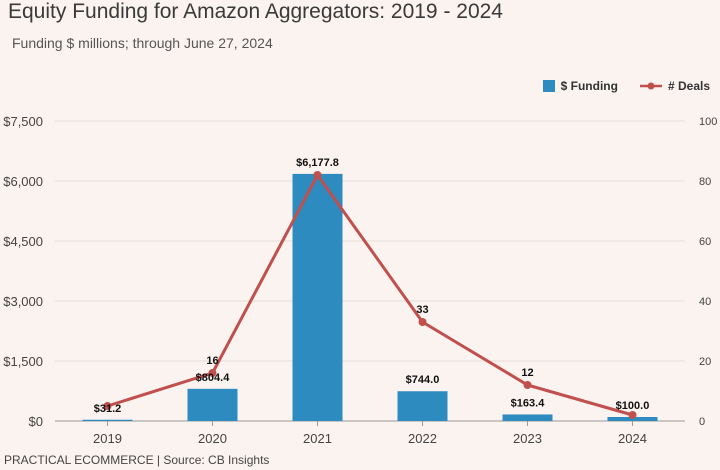  Describe the element at coordinates (317, 163) in the screenshot. I see `bar-data-label: $6,177.8` at that location.